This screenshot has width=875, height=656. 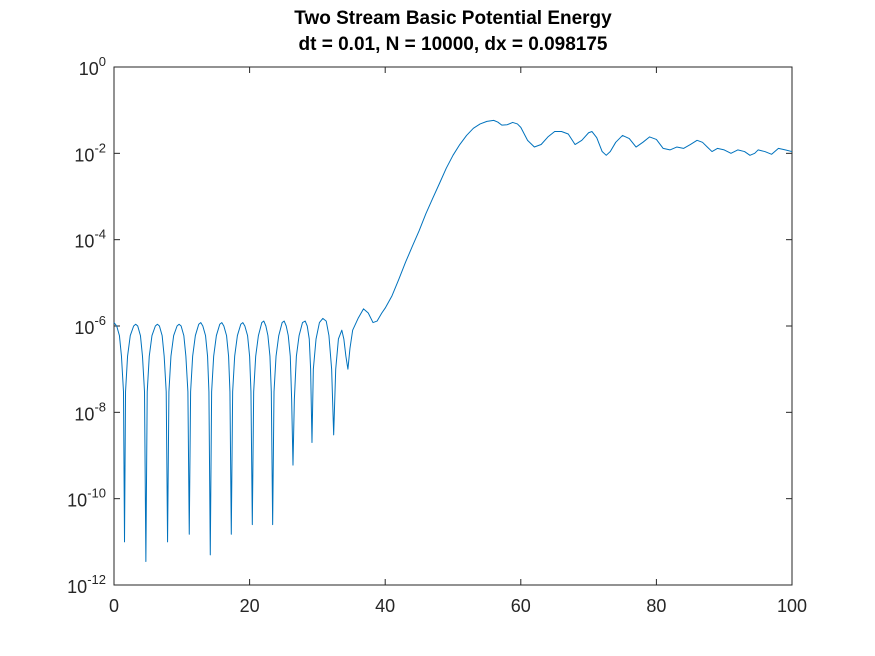 What do you see at coordinates (86, 498) in the screenshot?
I see `y-tick-label: 10⁻¹⁰` at bounding box center [86, 498].